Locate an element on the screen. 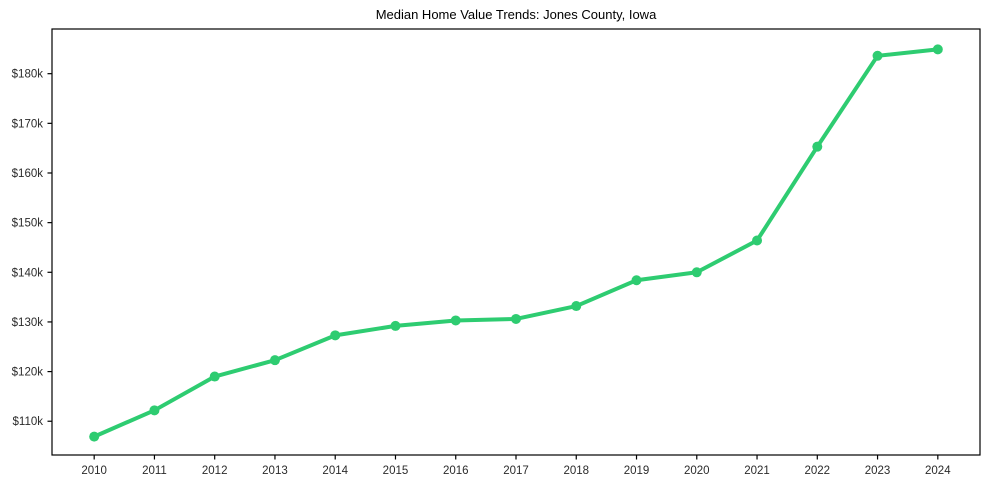 Image resolution: width=989 pixels, height=490 pixels. data-point-2022 is located at coordinates (817, 146).